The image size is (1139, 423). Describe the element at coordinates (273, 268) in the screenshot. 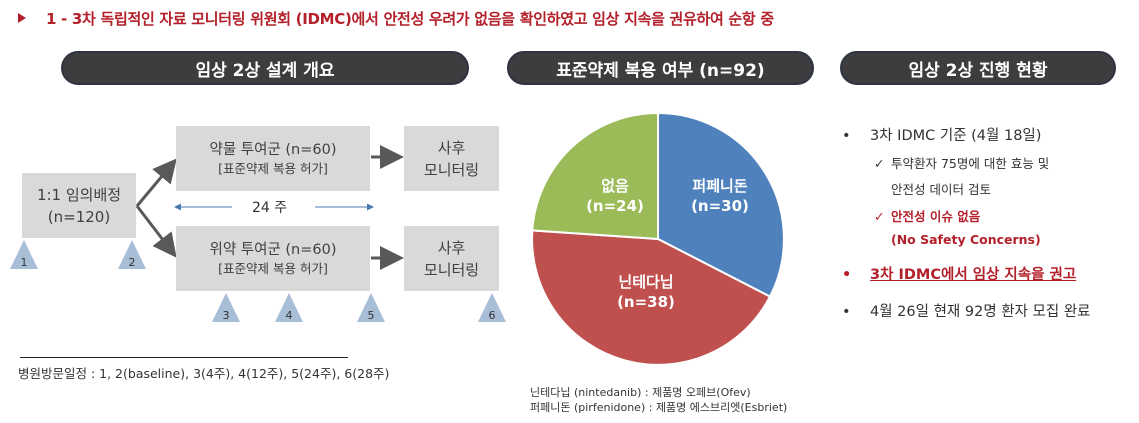

I see `placebo-arm-note: [표준약제 복용 허가]` at that location.